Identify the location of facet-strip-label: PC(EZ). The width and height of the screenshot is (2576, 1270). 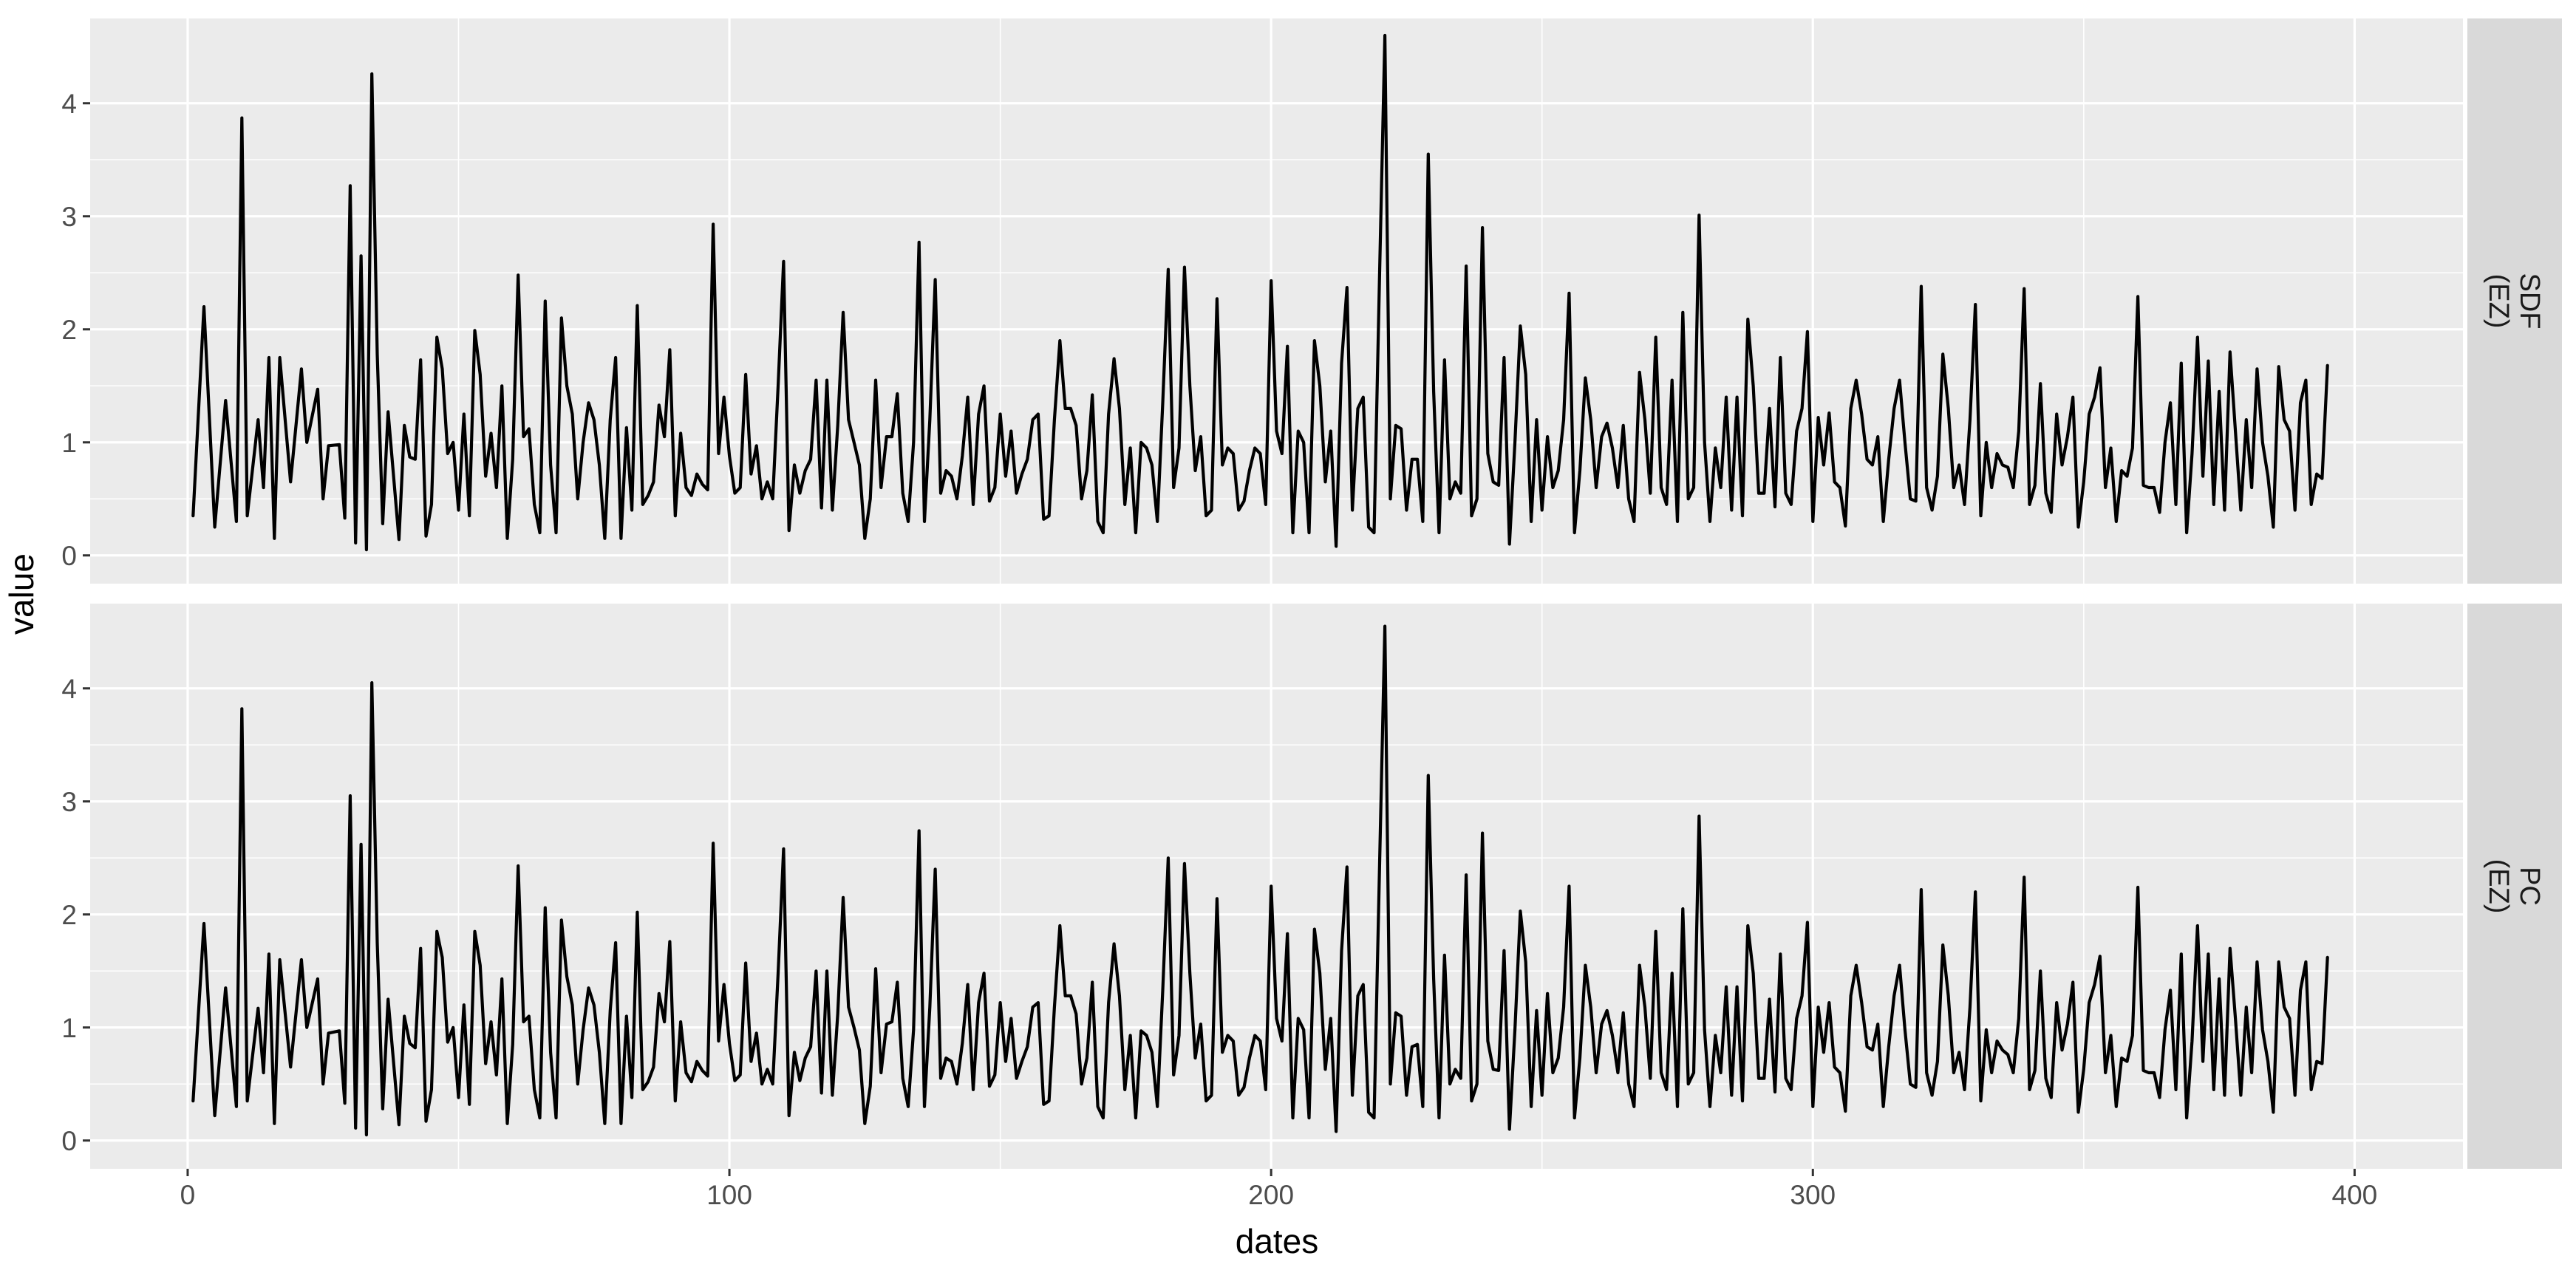
(2514, 886).